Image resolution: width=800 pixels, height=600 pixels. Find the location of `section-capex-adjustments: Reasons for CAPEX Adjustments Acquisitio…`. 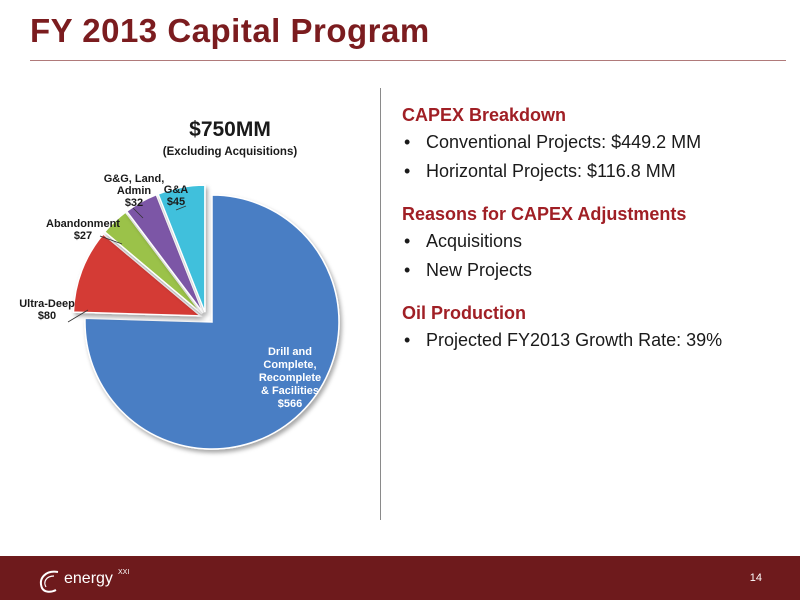

section-capex-adjustments: Reasons for CAPEX Adjustments Acquisitio… is located at coordinates (597, 242).